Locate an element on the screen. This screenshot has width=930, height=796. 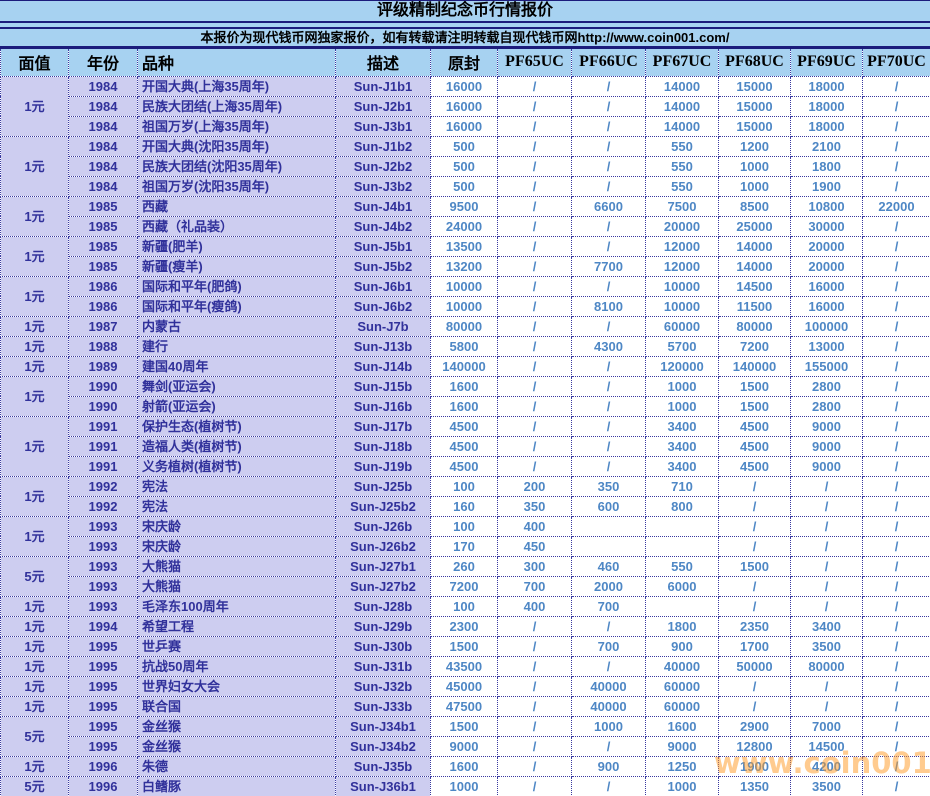
price-cell-pf69uc: 20000 is located at coordinates (826, 246).